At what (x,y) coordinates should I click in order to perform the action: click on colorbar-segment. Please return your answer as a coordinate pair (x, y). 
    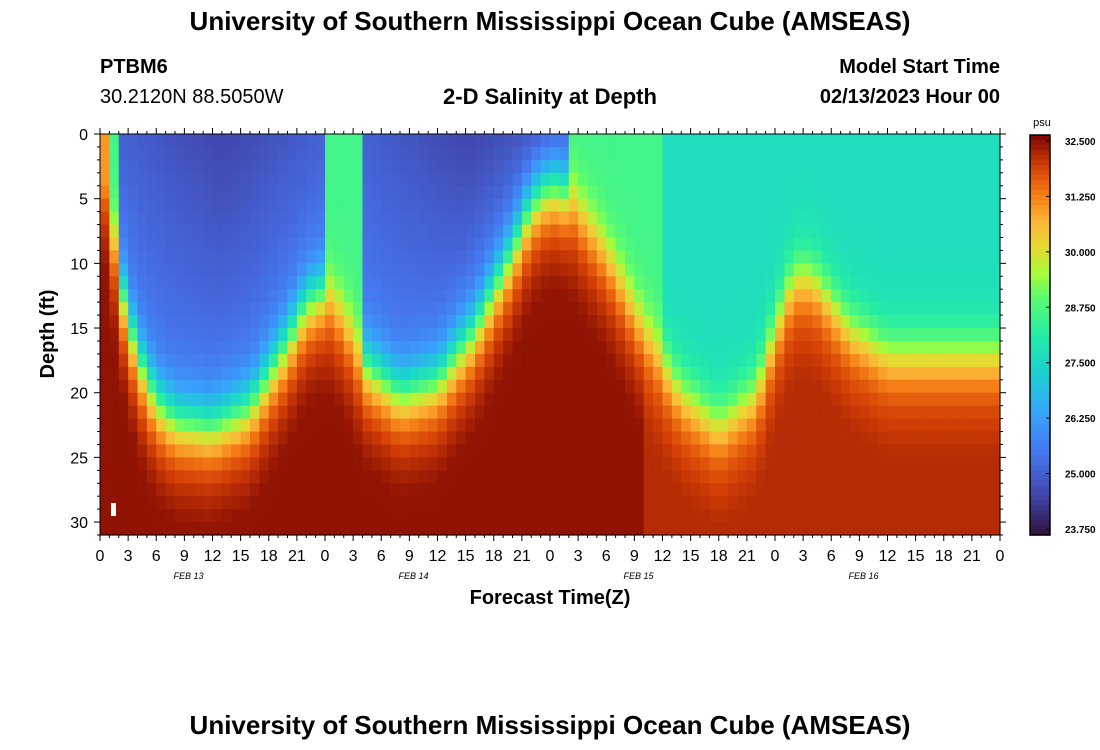
    Looking at the image, I should click on (1040, 273).